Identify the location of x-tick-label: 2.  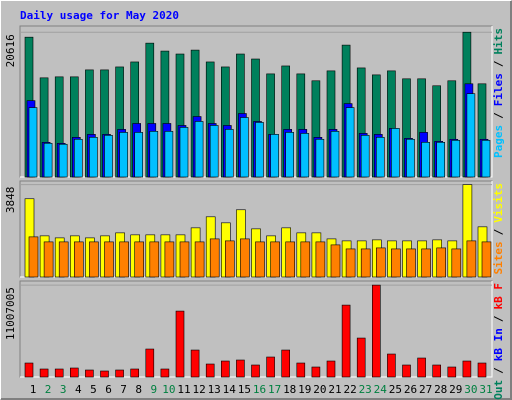
(48, 389).